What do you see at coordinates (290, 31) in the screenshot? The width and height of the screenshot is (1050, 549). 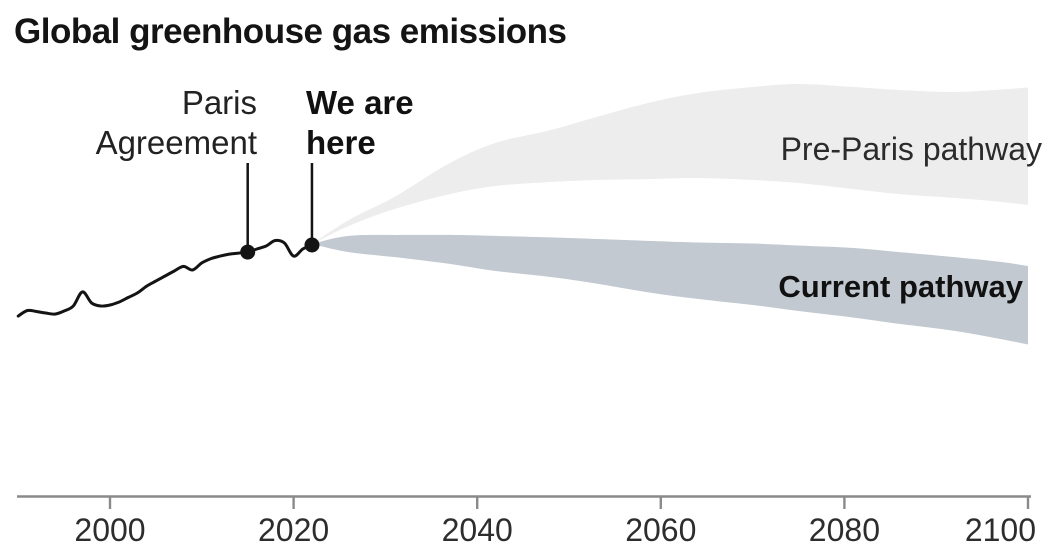 I see `chart-title: Global greenhouse gas emissions` at bounding box center [290, 31].